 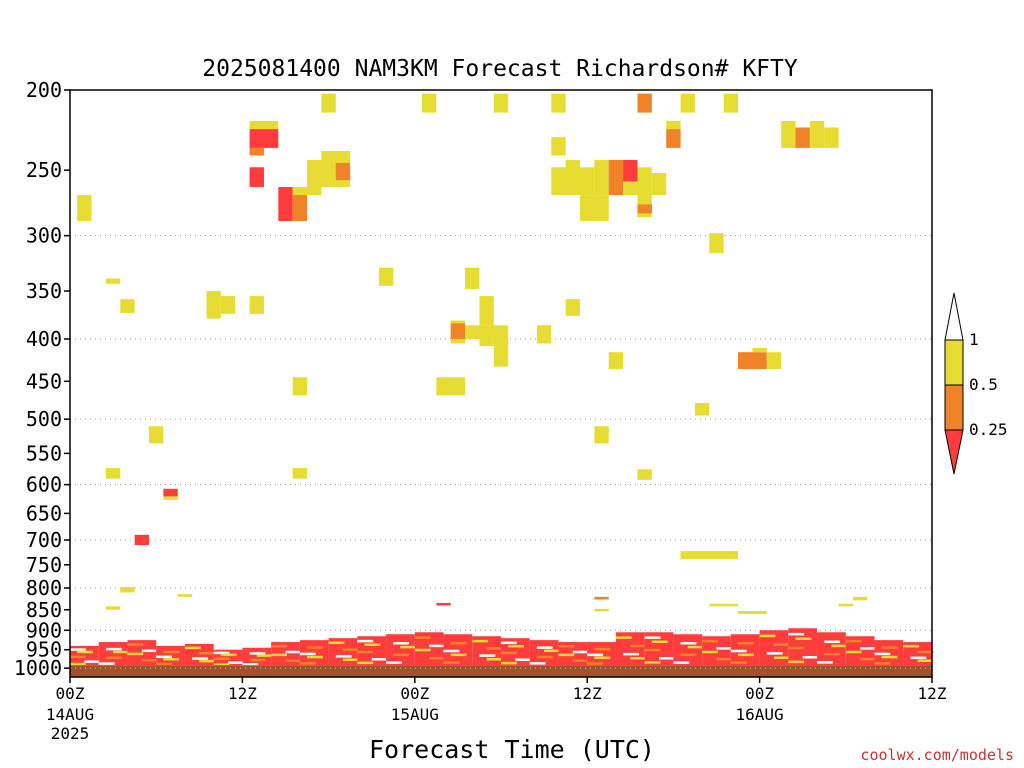 What do you see at coordinates (400, 650) in the screenshot?
I see `bl-column` at bounding box center [400, 650].